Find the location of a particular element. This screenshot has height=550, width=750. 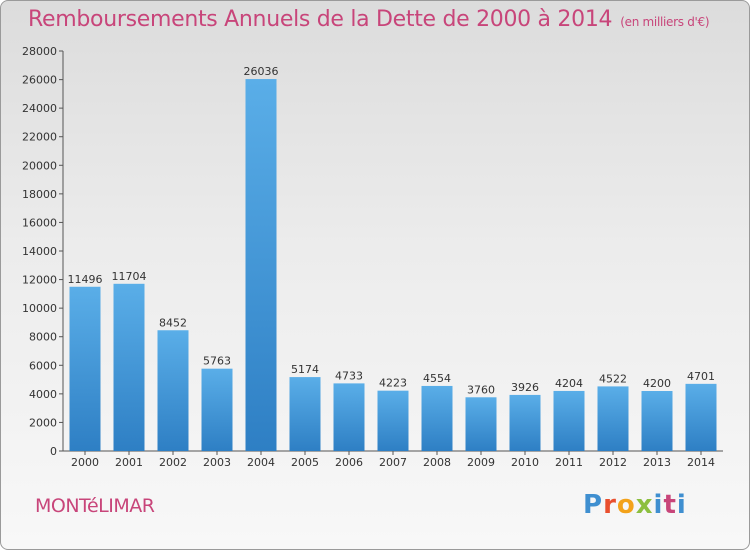

y-tick-label: 6000 is located at coordinates (43, 365).